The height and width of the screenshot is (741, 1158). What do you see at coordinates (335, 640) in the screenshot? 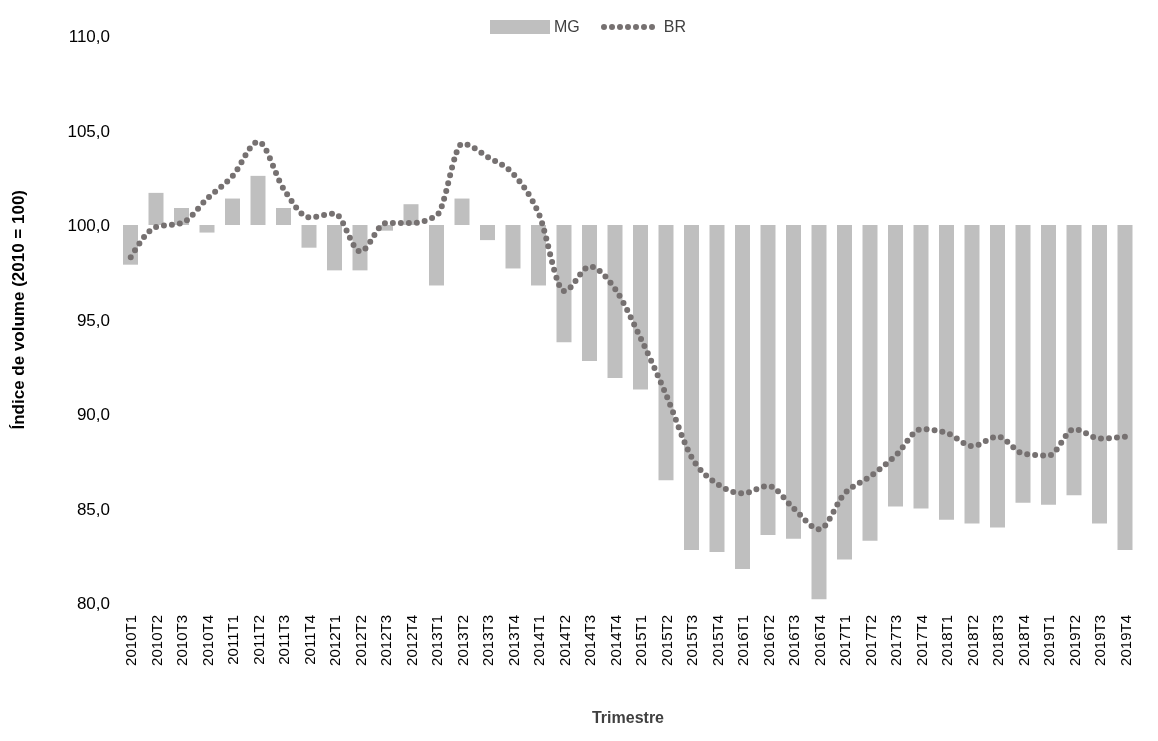
I see `x-tick-label: 2012T1` at bounding box center [335, 640].